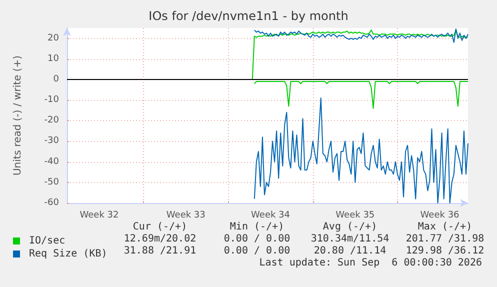 This screenshot has height=287, width=497. Describe the element at coordinates (52, 161) in the screenshot. I see `y-tick-label: -40` at that location.